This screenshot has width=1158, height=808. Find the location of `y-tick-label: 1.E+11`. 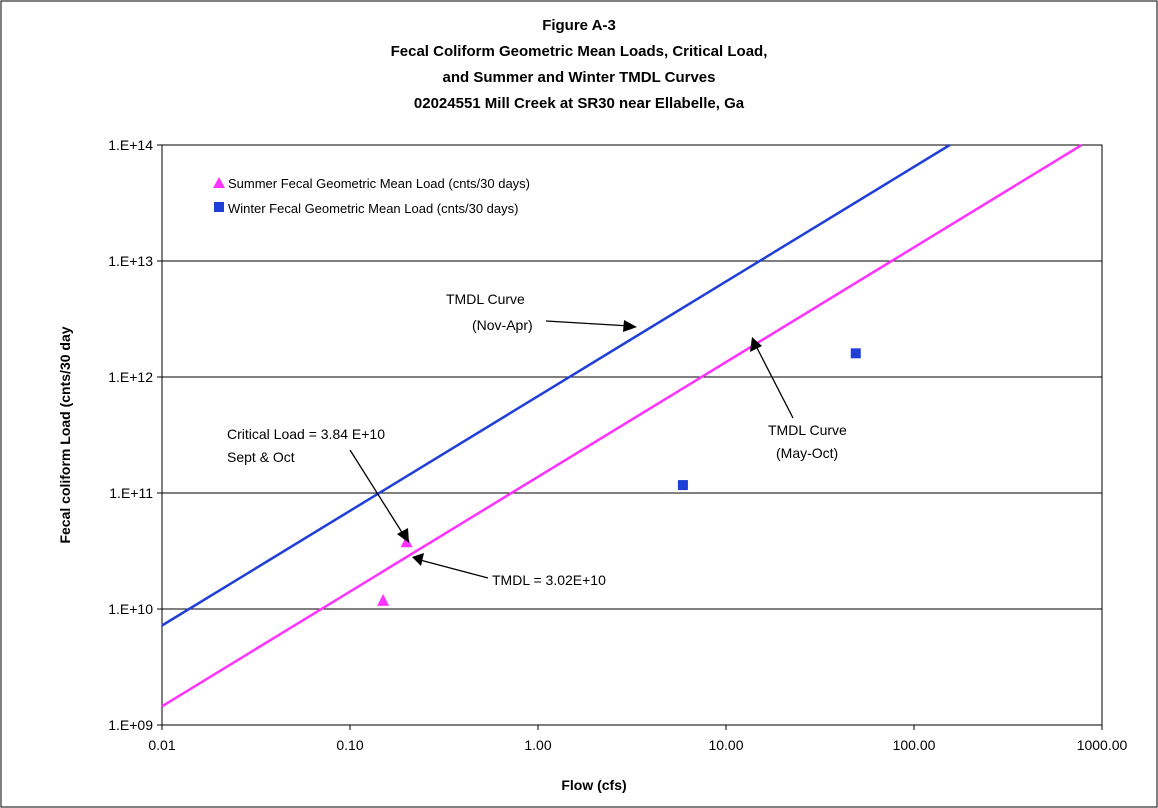

y-tick-label: 1.E+11 is located at coordinates (131, 493).